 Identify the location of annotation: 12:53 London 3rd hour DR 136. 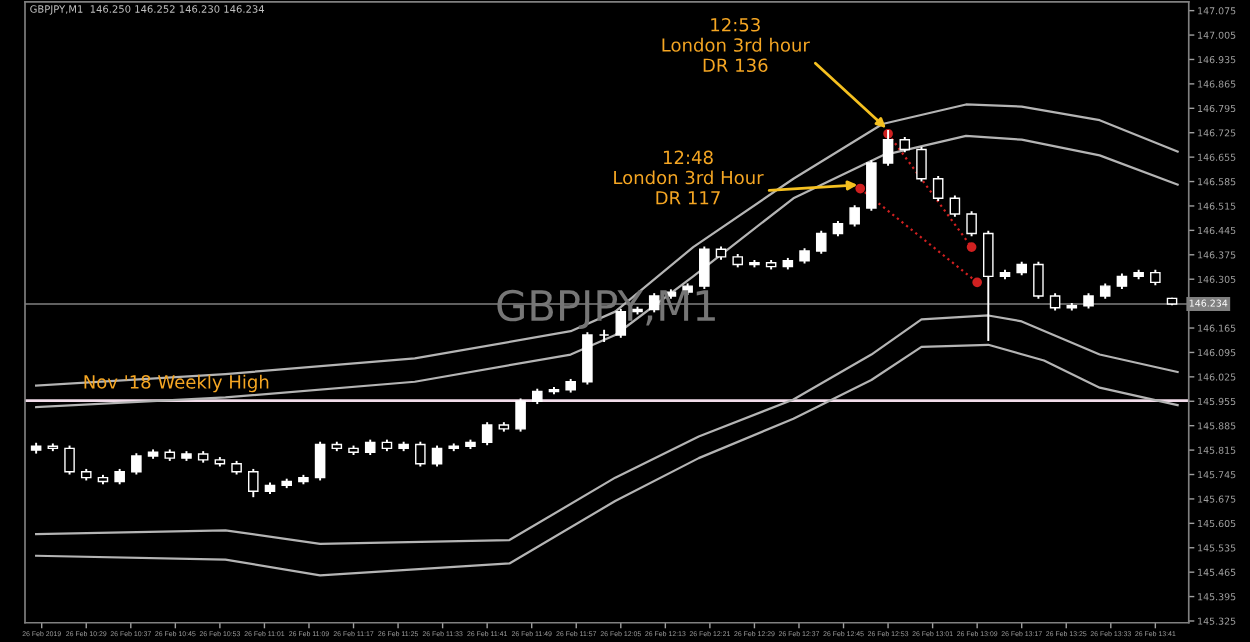
(736, 45).